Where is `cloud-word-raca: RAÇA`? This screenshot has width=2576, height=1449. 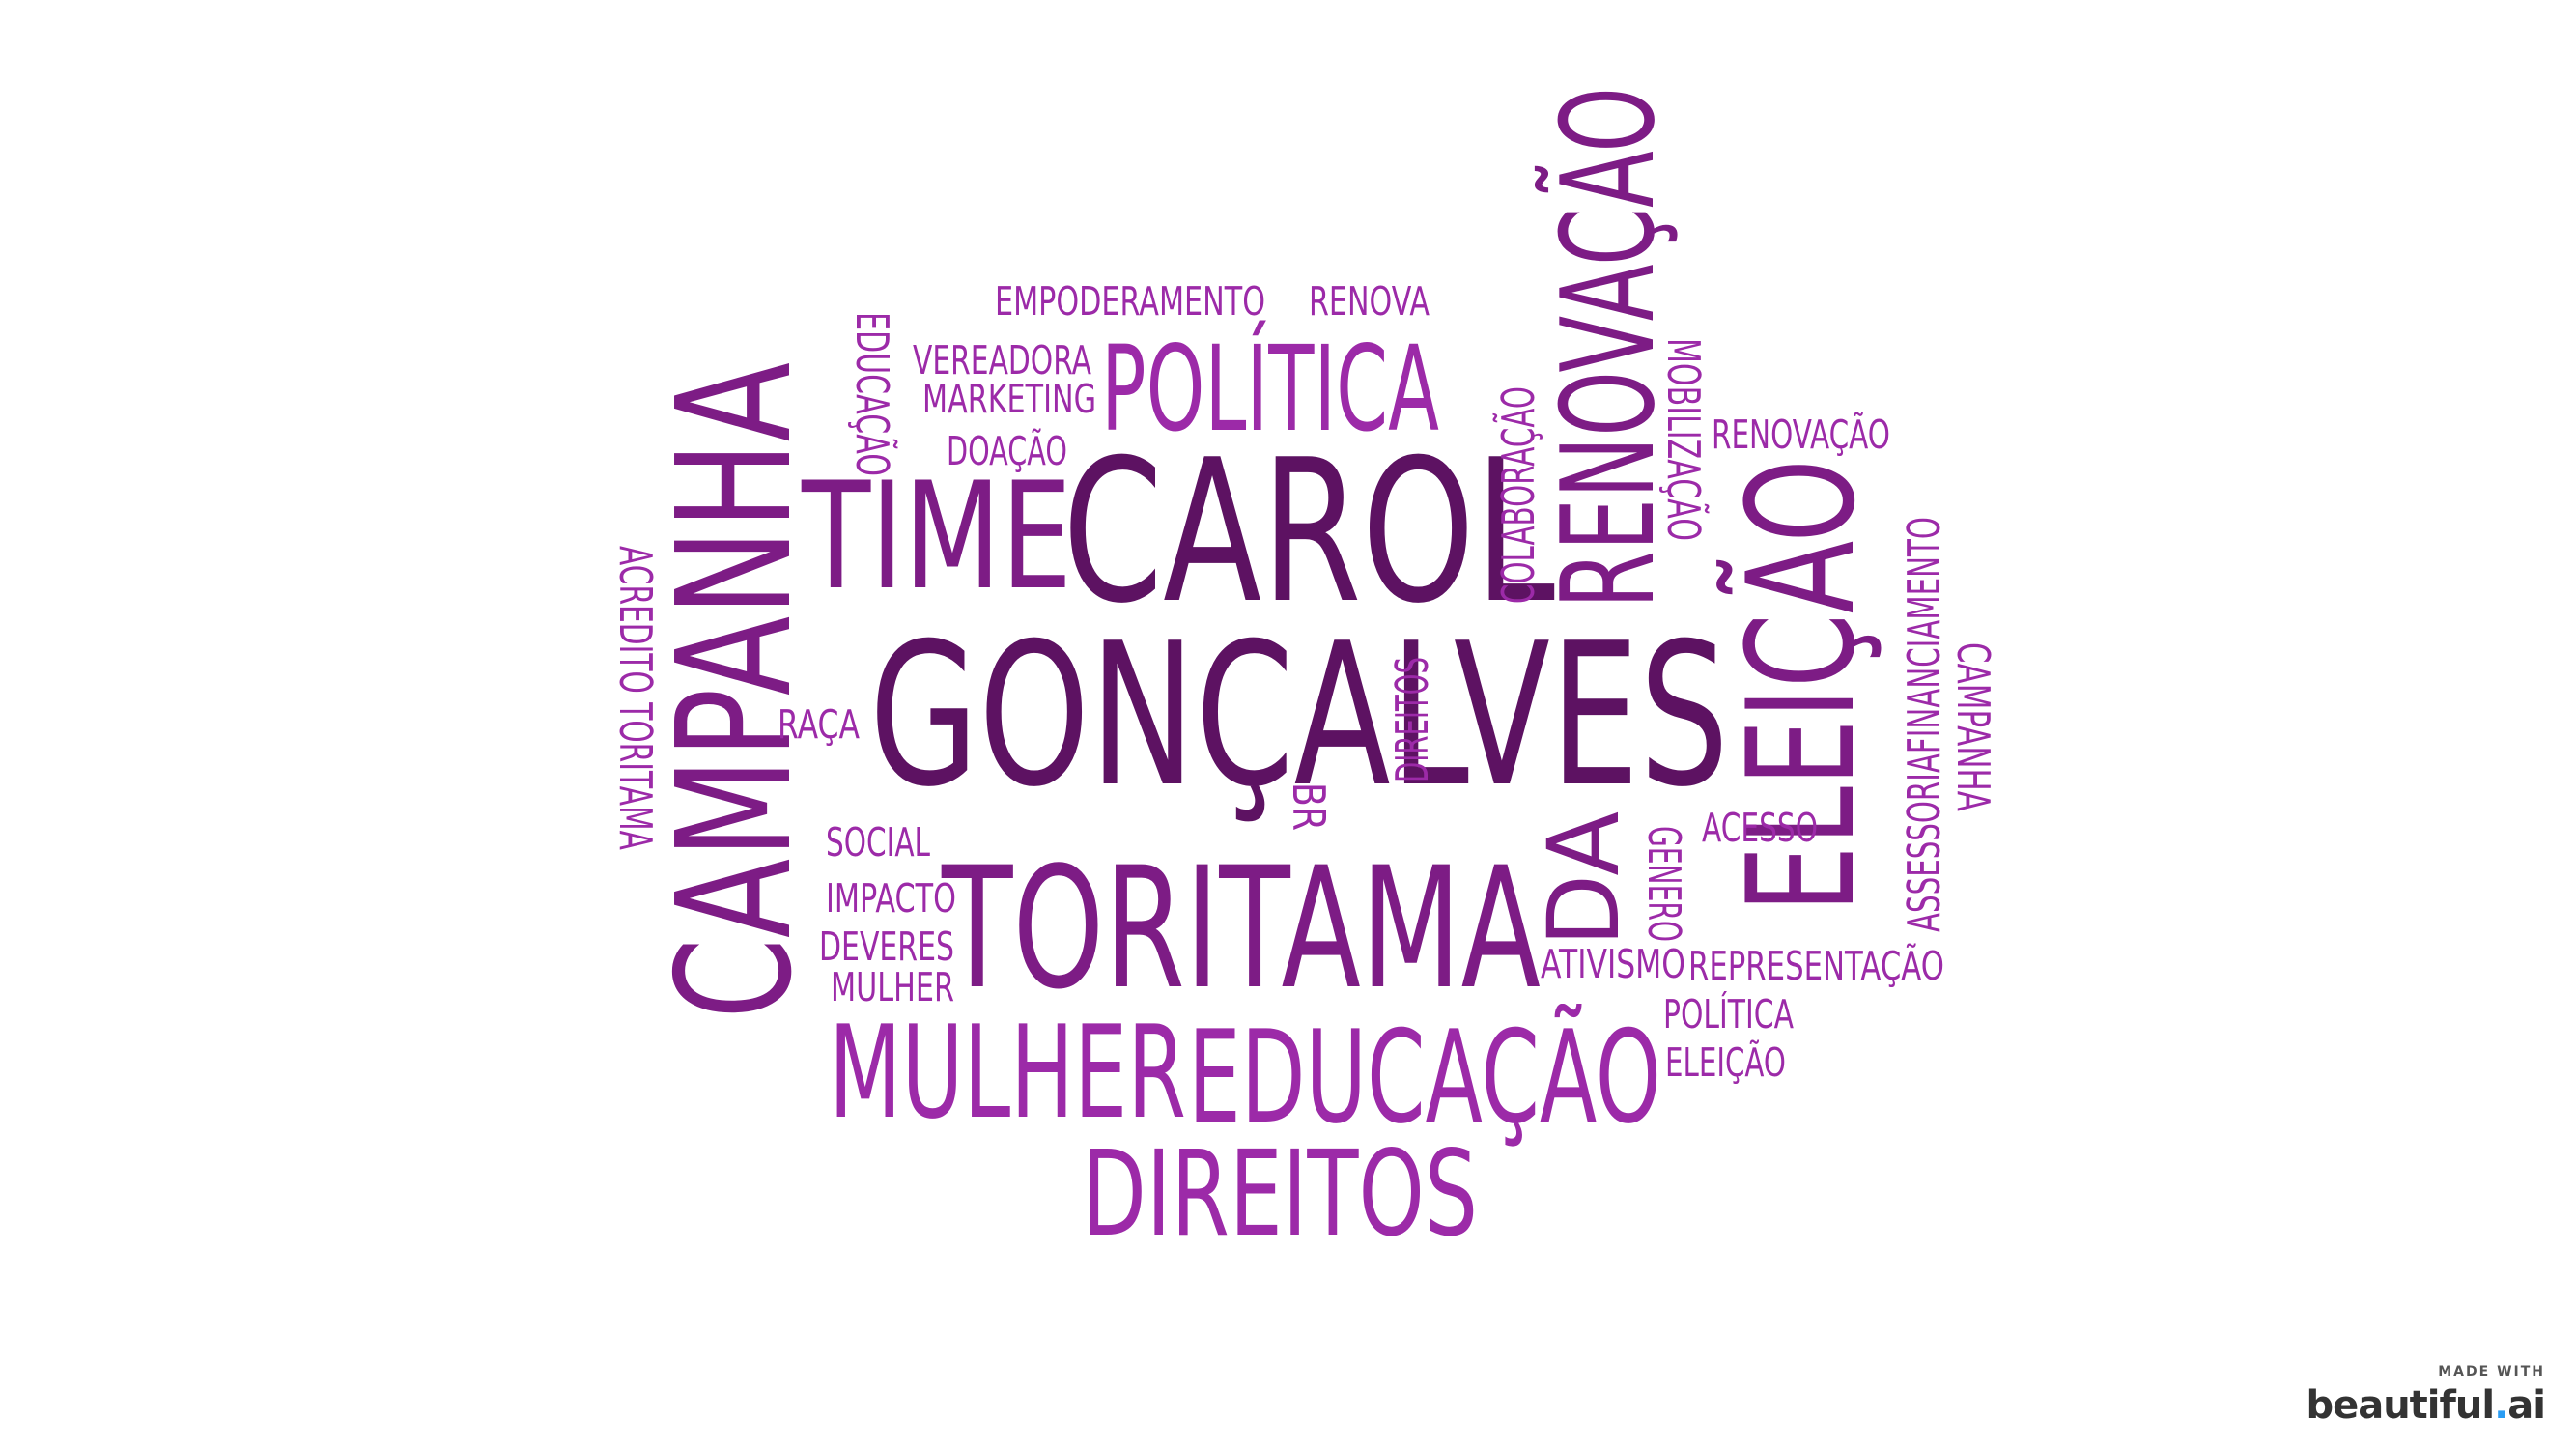
cloud-word-raca: RAÇA is located at coordinates (819, 724).